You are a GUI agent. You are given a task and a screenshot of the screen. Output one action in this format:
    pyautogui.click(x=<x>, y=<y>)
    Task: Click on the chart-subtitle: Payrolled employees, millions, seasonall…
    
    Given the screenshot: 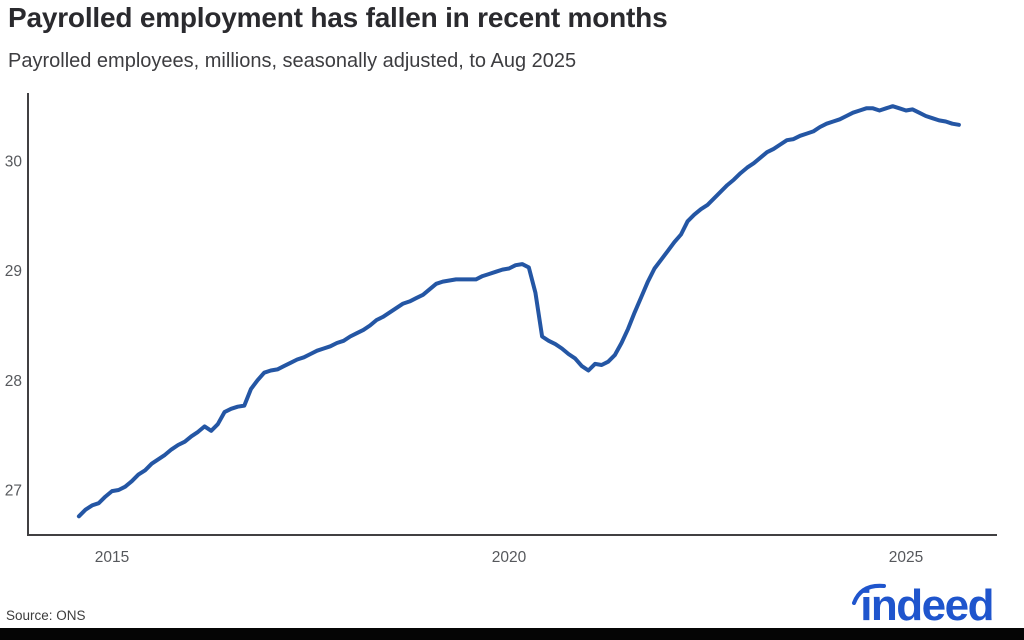 What is the action you would take?
    pyautogui.click(x=292, y=61)
    